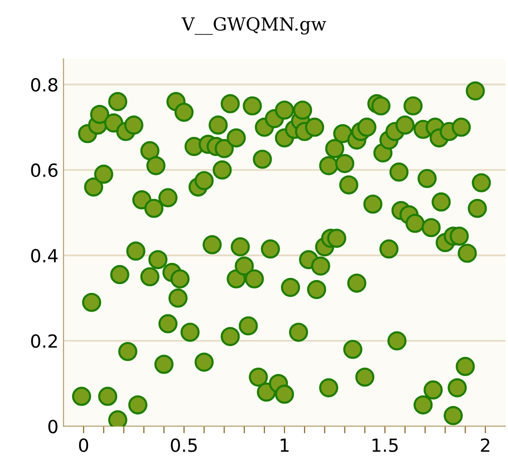 The width and height of the screenshot is (508, 471). What do you see at coordinates (44, 170) in the screenshot?
I see `y-tick-label: 0.6` at bounding box center [44, 170].